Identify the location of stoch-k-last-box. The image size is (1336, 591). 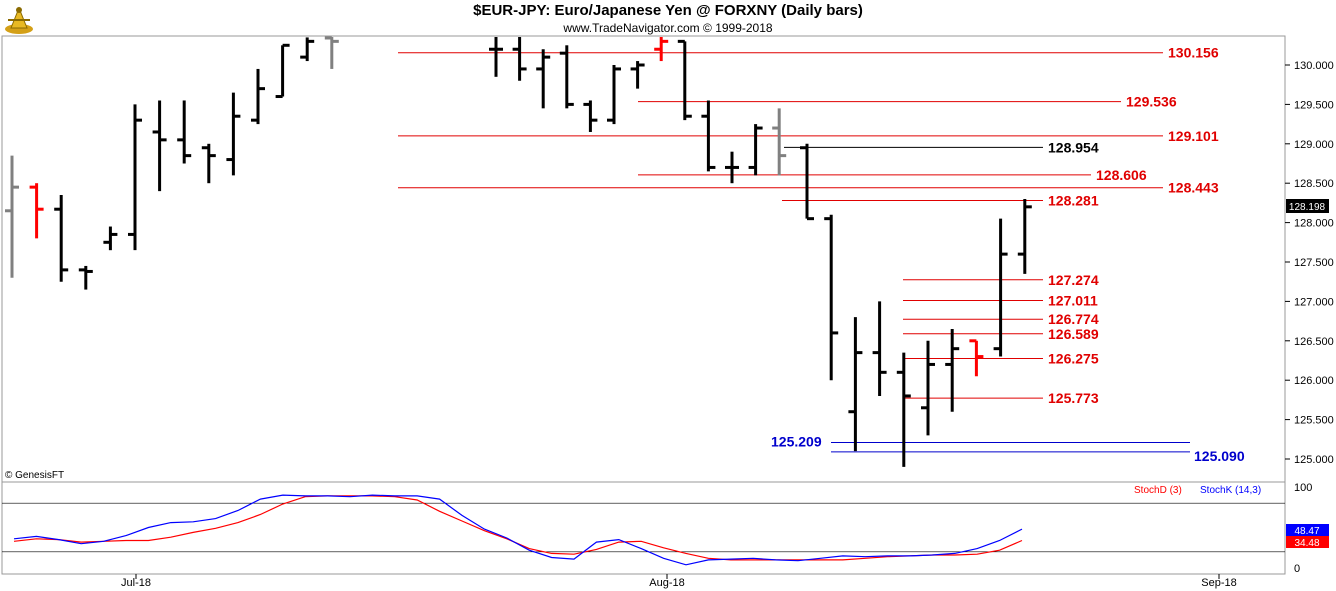
(1307, 530).